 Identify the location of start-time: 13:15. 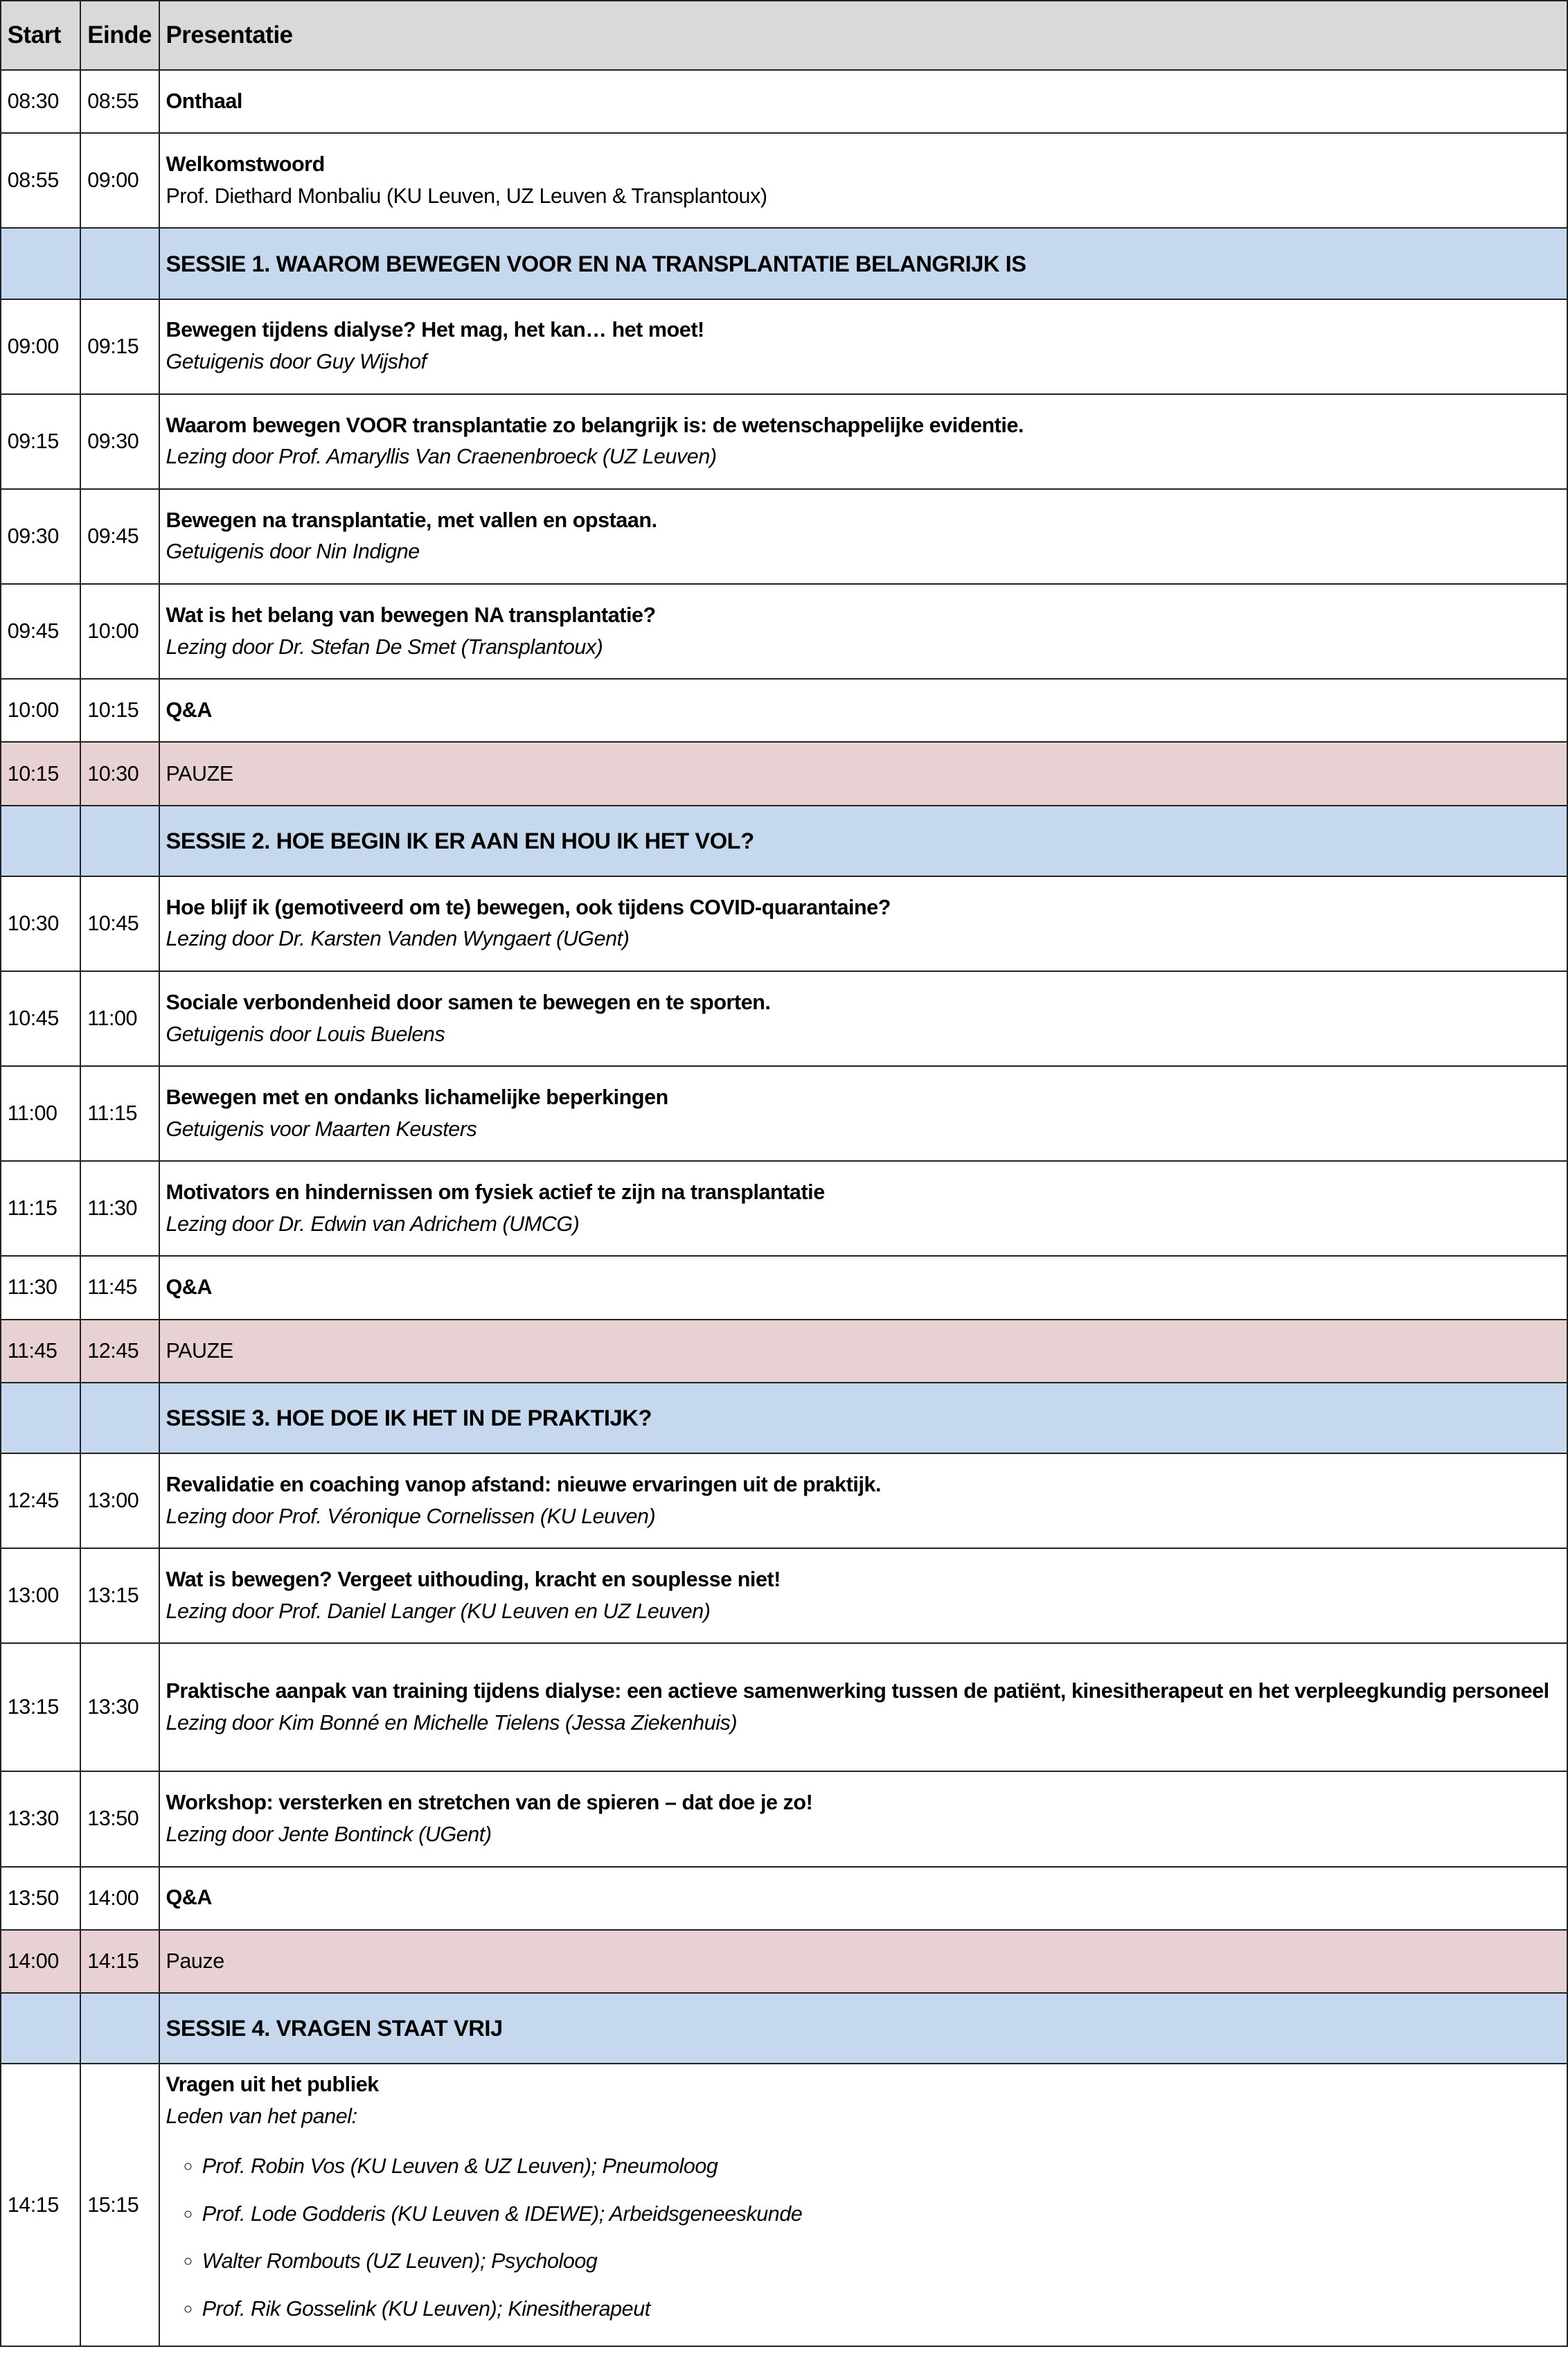
(41, 1708).